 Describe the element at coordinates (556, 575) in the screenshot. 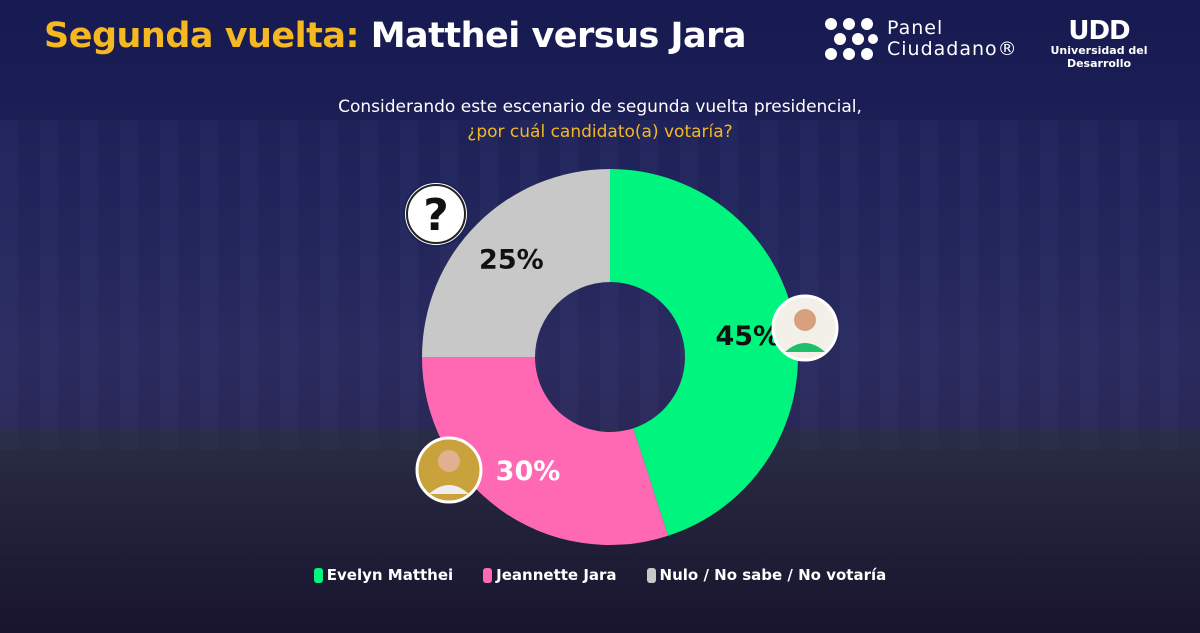

I see `legend-label: Jeannette Jara` at that location.